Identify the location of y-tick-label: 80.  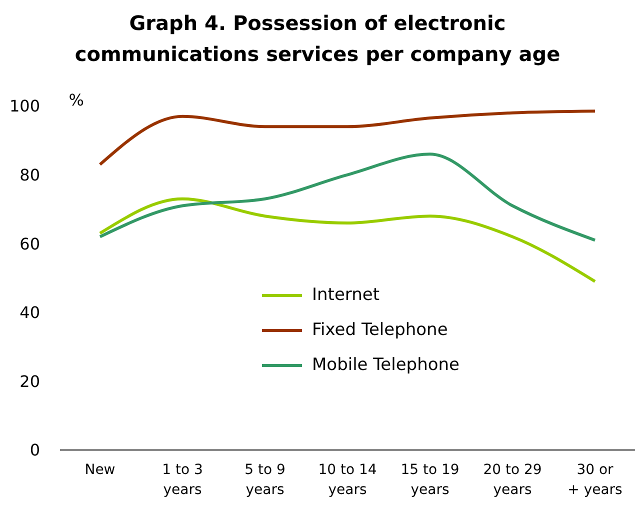
(30, 174).